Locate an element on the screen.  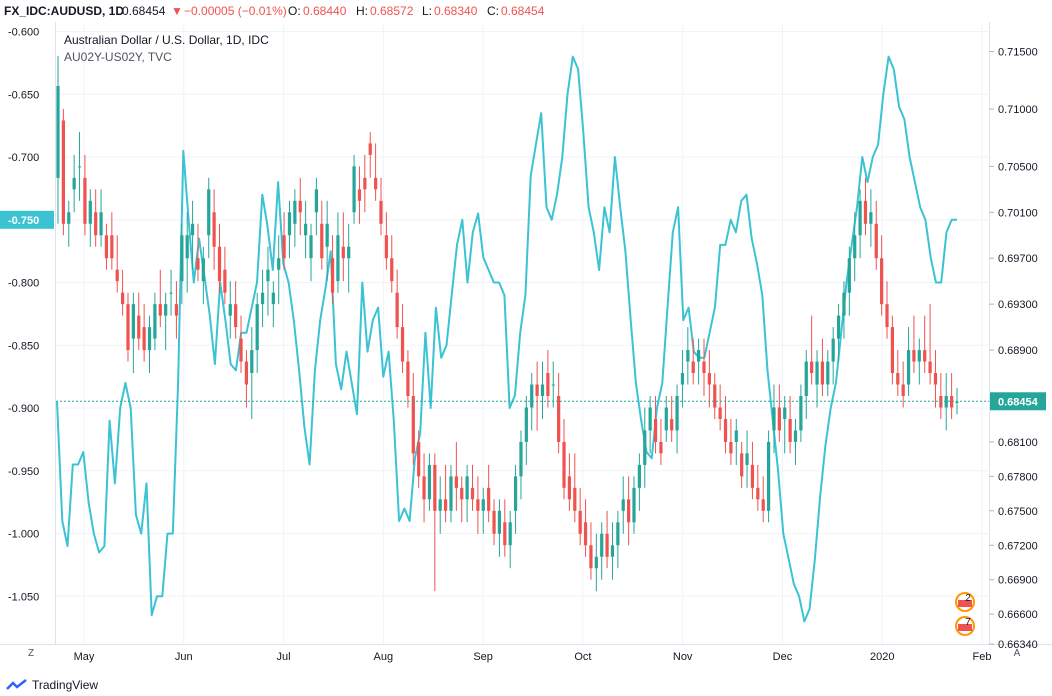
left-tick-label: -0.650 is located at coordinates (23, 95).